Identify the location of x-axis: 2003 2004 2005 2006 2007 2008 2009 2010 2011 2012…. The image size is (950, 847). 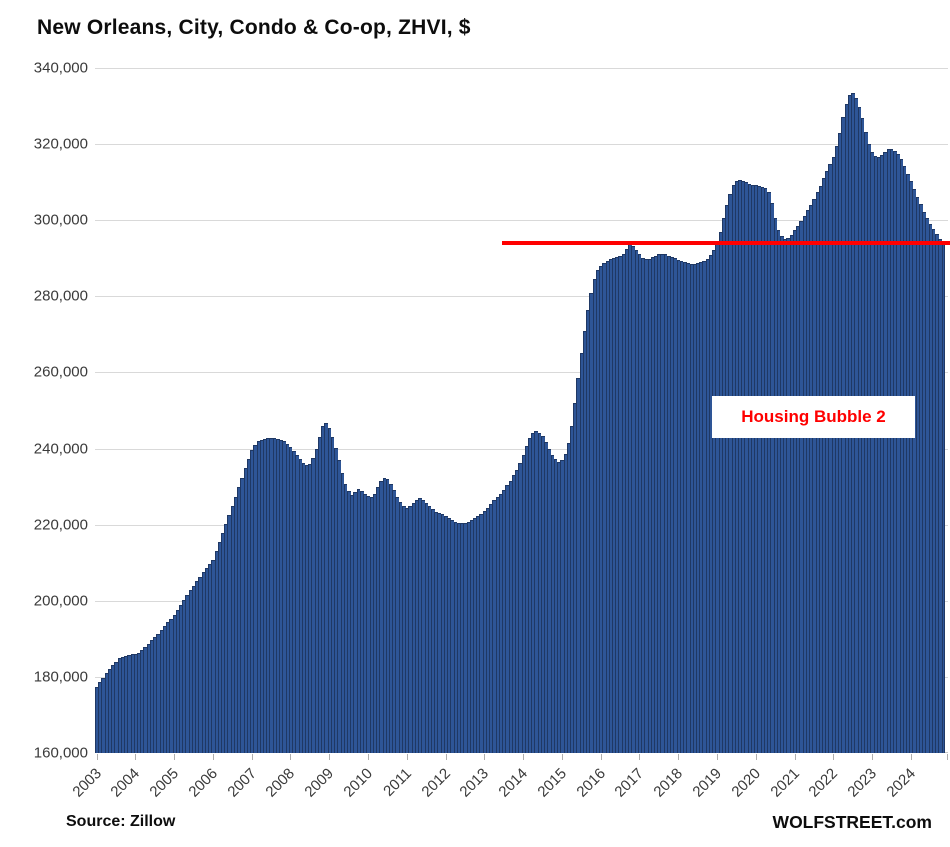
(508, 800).